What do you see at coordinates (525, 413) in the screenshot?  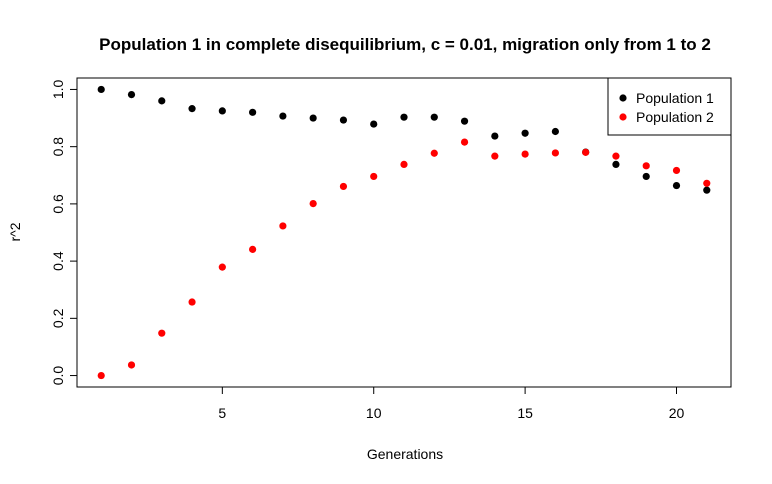 I see `x-tick-label: 15` at bounding box center [525, 413].